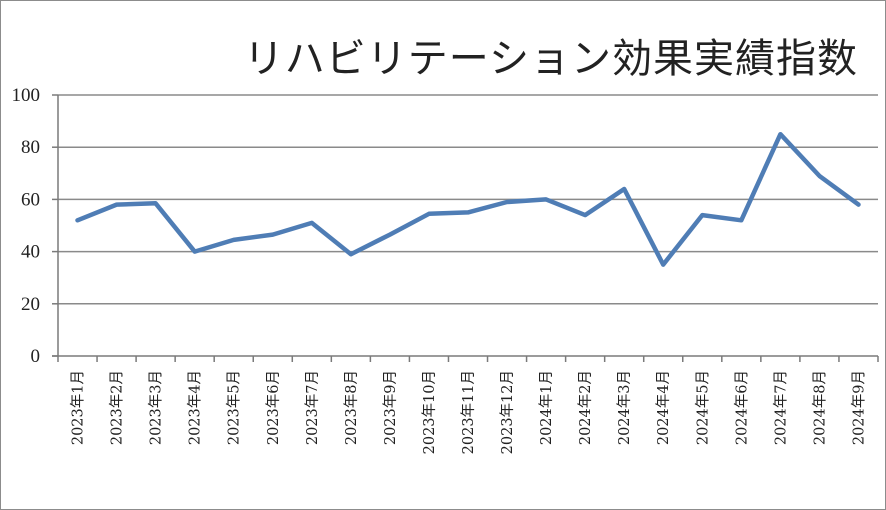 This screenshot has height=510, width=886. I want to click on x-tick-label: 2024年3月, so click(624, 407).